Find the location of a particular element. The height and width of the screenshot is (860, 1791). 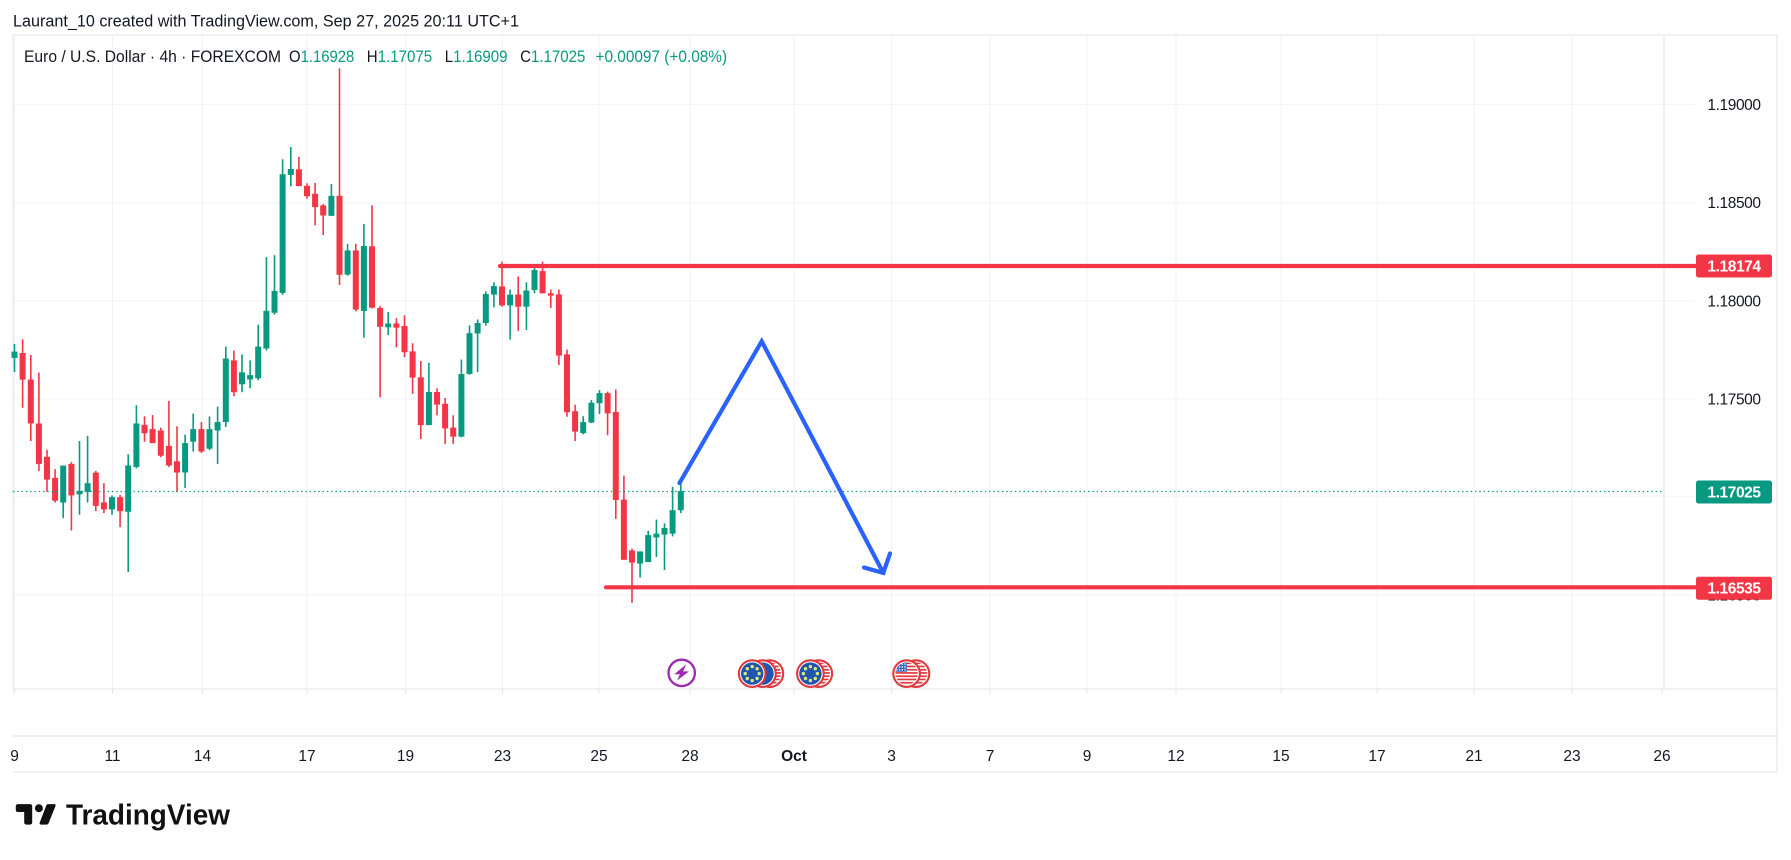

svg-text: 14 is located at coordinates (203, 756).